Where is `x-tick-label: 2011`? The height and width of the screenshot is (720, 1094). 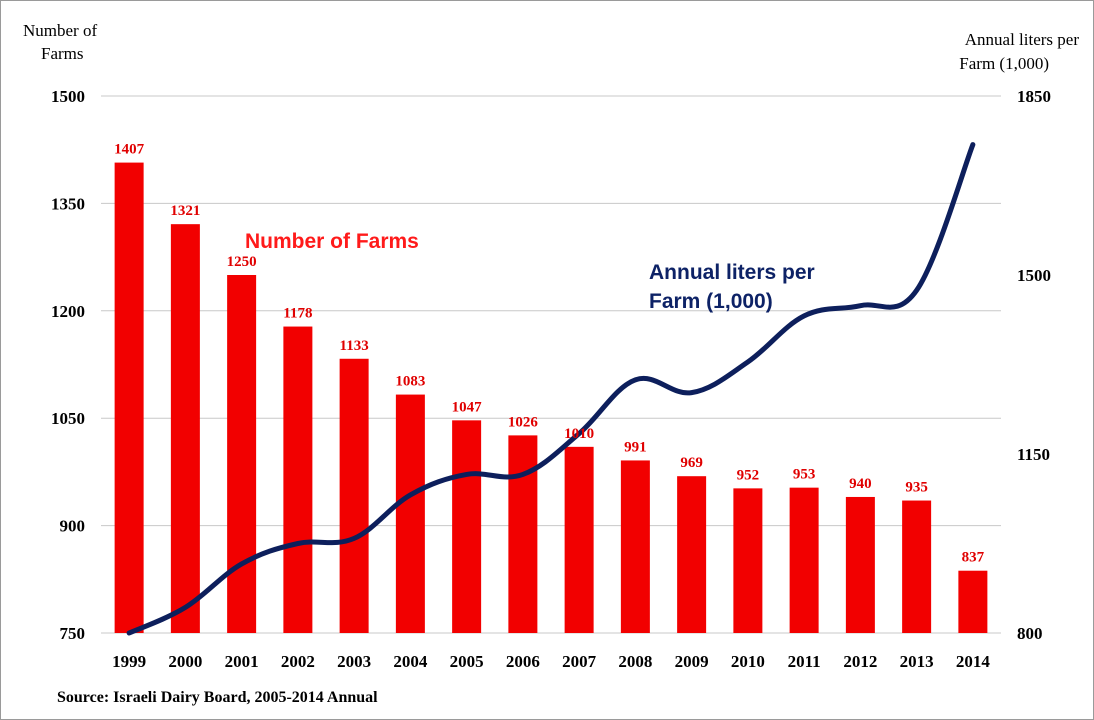
x-tick-label: 2011 is located at coordinates (804, 661).